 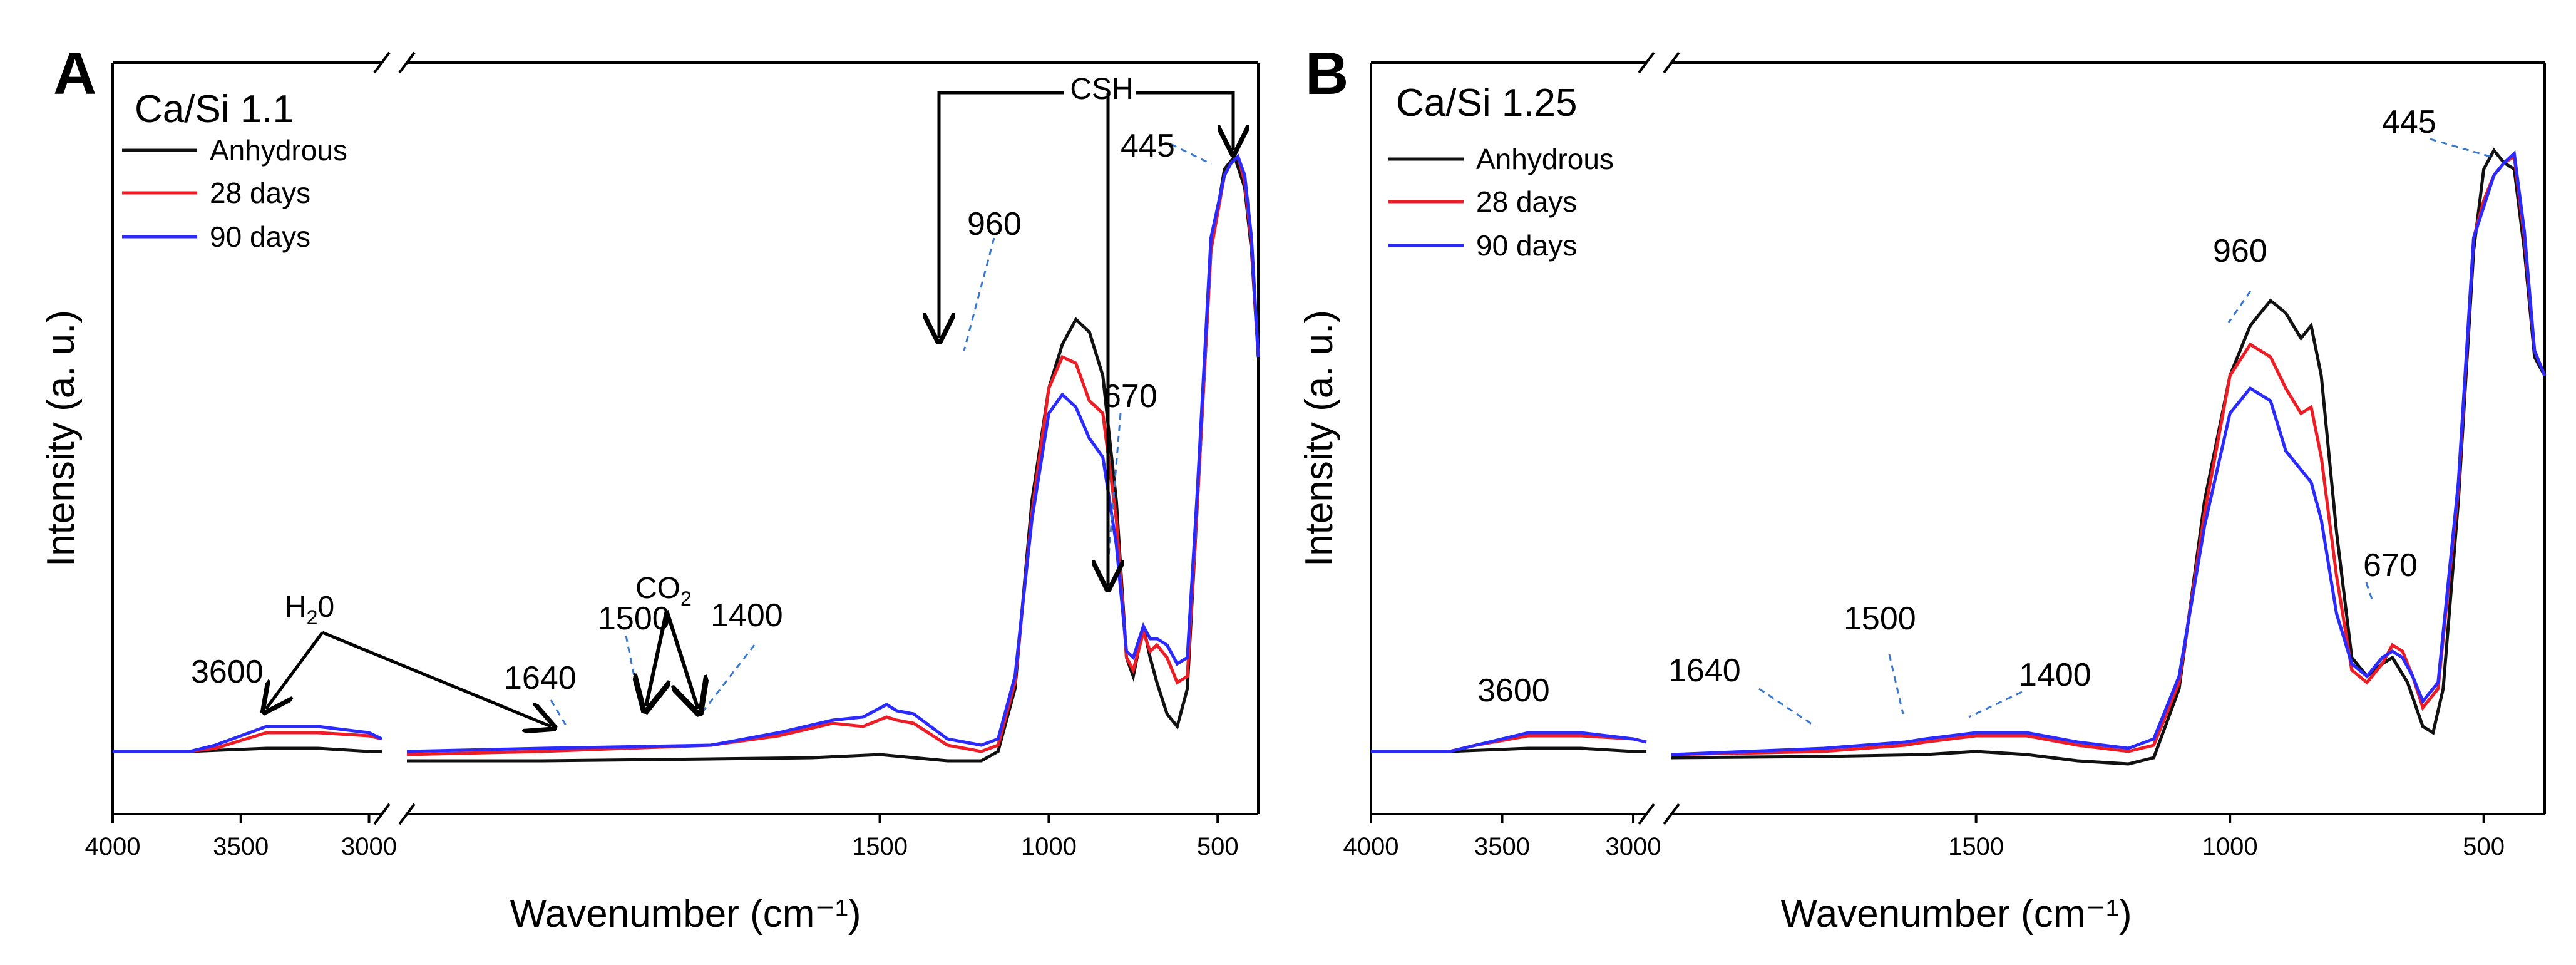 I want to click on csh-bracket-left, so click(x=1002, y=214).